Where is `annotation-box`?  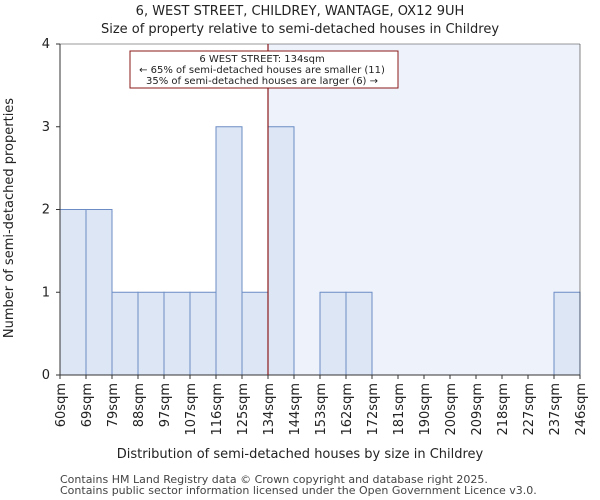
annotation-box is located at coordinates (264, 69).